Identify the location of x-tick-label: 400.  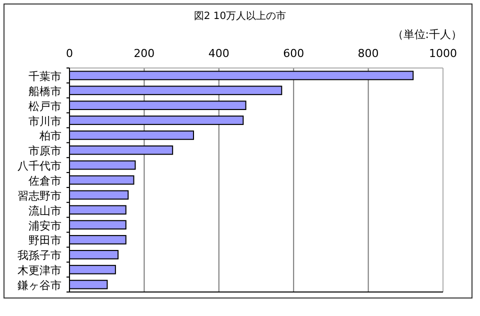
(219, 53).